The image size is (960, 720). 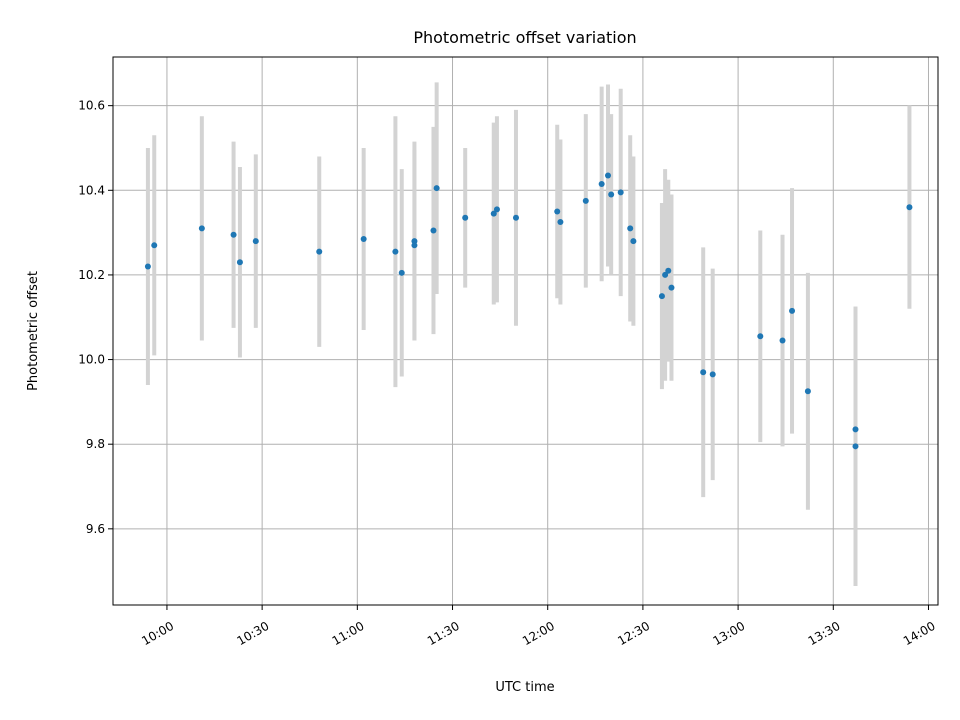 I want to click on y-tick-label: 9.6, so click(x=95, y=529).